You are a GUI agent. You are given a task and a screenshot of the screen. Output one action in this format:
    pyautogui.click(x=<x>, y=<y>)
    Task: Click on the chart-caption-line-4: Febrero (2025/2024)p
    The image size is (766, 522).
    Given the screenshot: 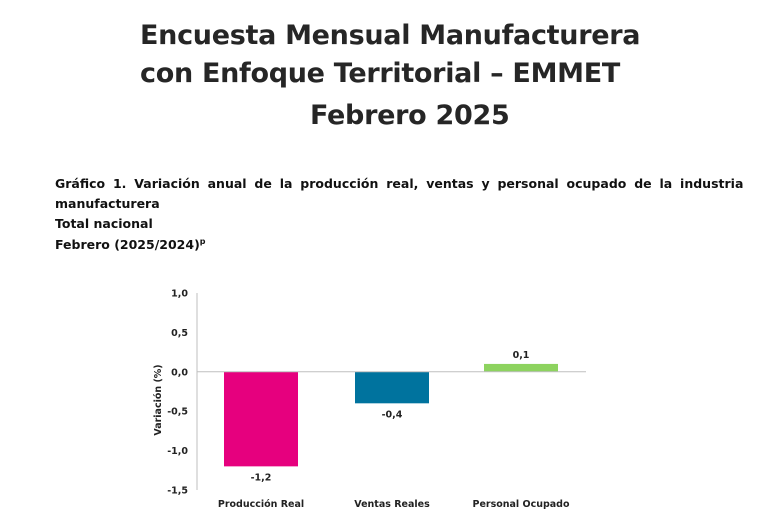 What is the action you would take?
    pyautogui.click(x=130, y=244)
    